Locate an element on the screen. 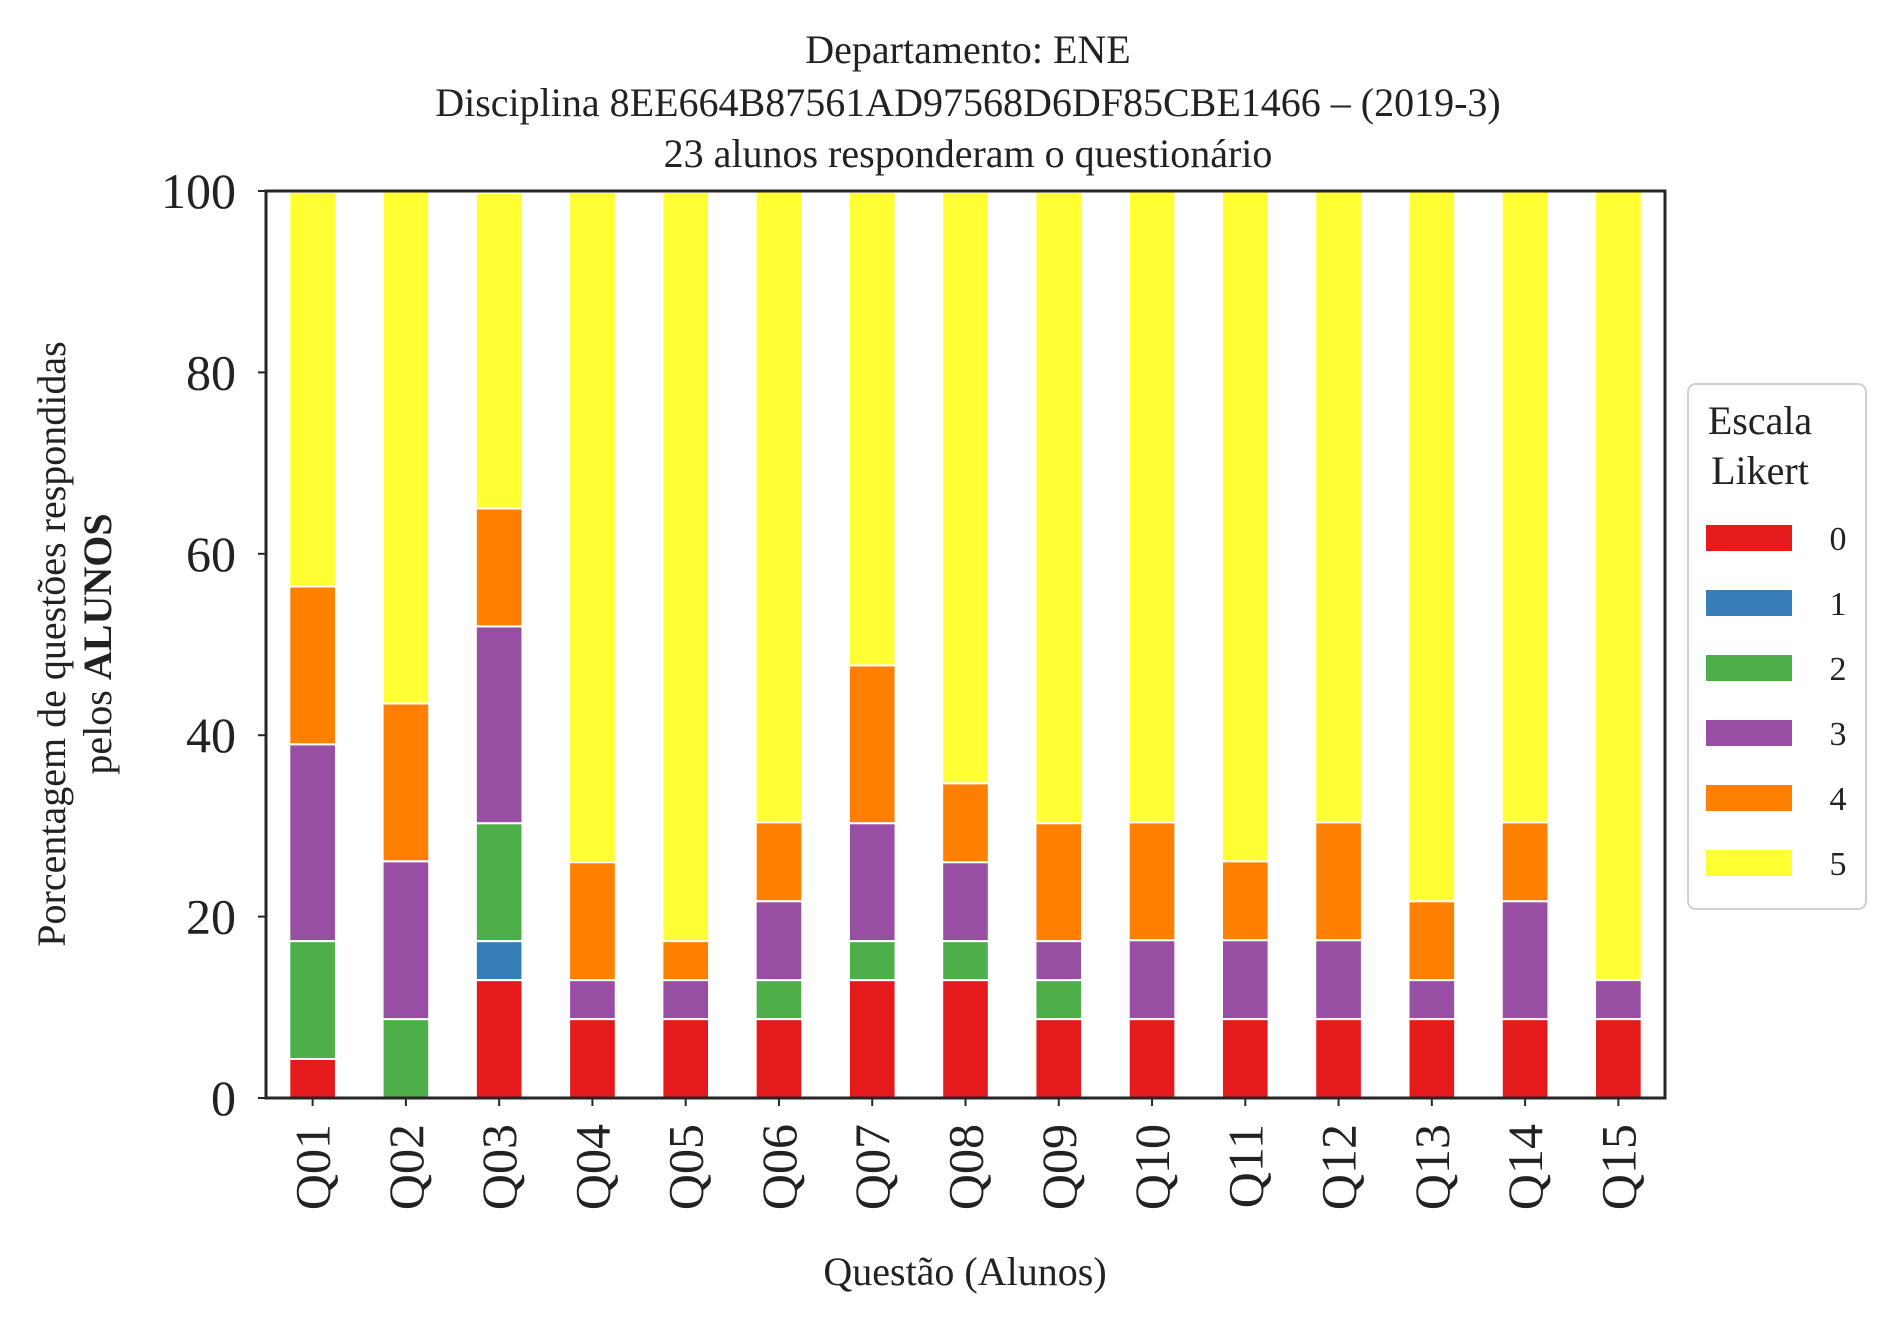 The image size is (1892, 1323). legend-label-2: 2 is located at coordinates (1838, 669).